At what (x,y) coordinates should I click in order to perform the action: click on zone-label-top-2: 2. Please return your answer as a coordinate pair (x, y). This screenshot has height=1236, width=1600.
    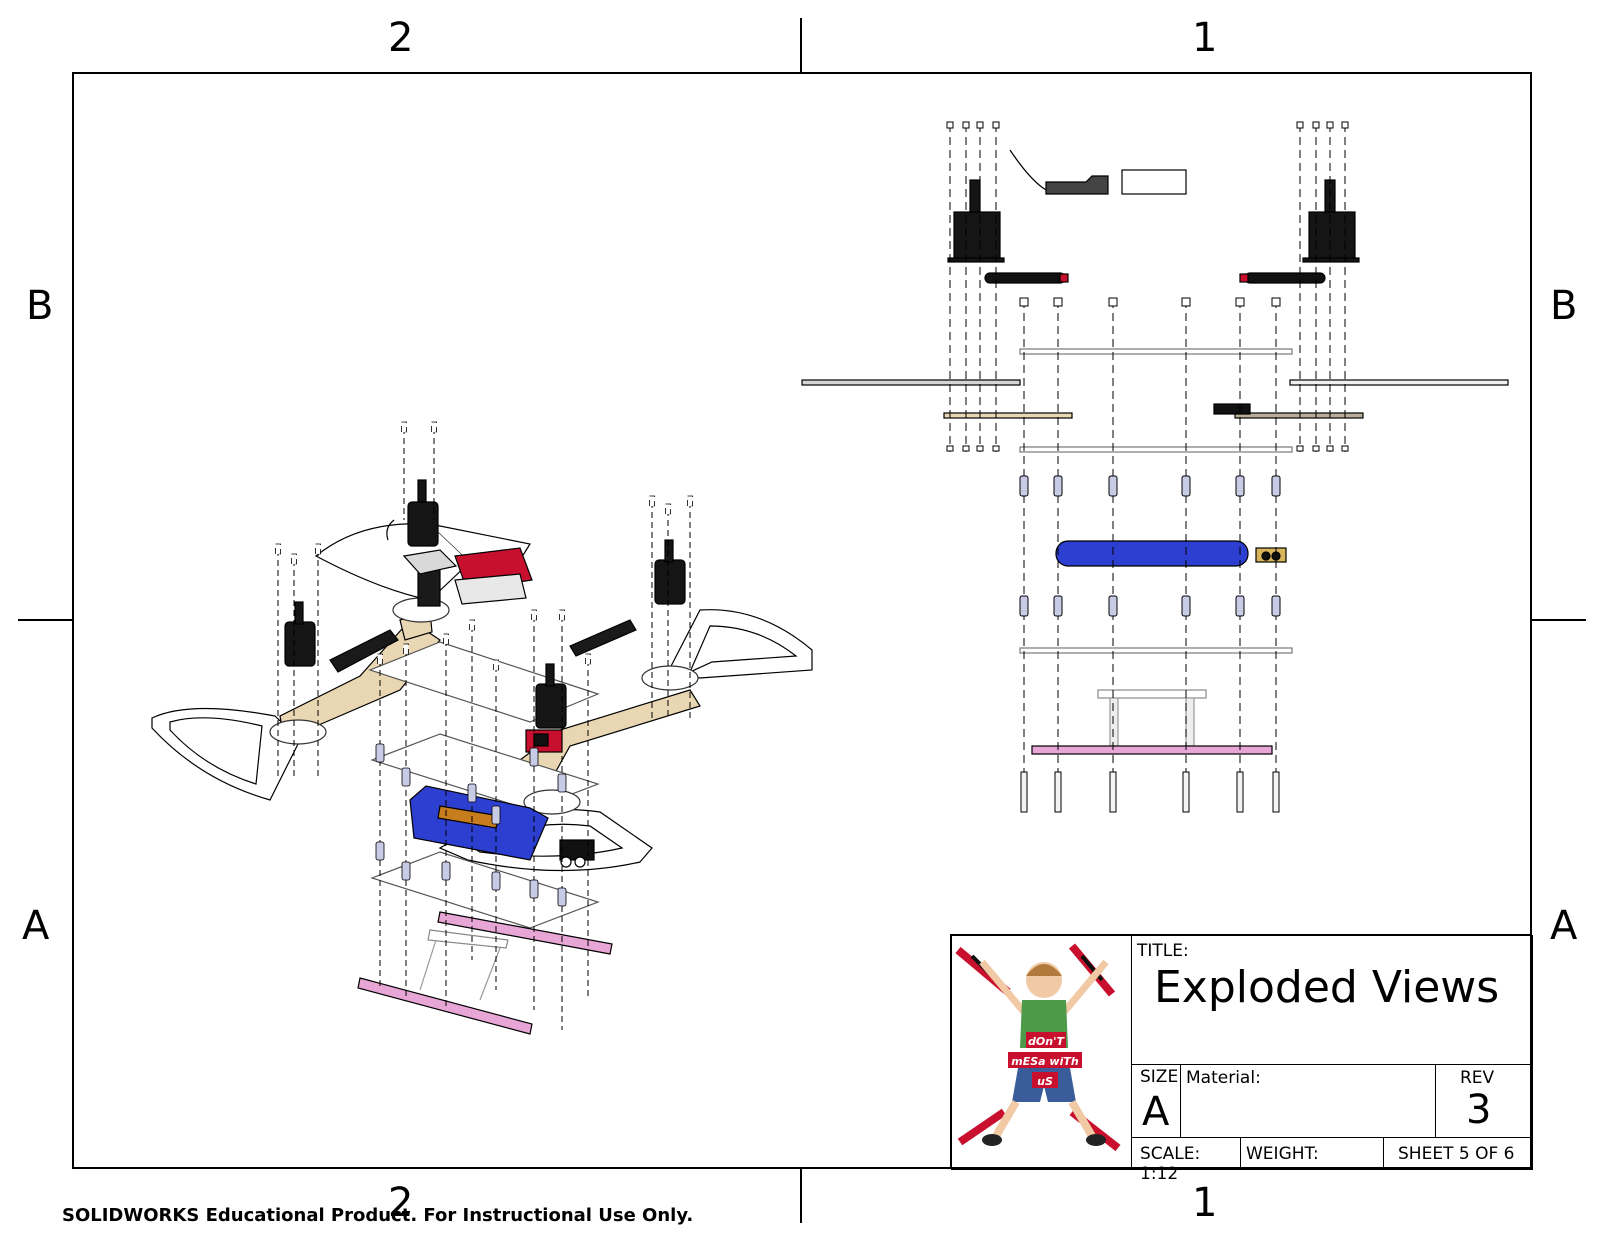
    Looking at the image, I should click on (401, 38).